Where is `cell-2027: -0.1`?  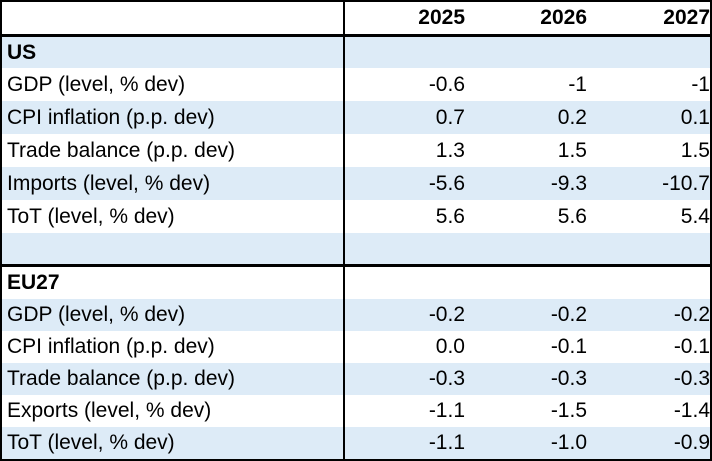 cell-2027: -0.1 is located at coordinates (691, 346).